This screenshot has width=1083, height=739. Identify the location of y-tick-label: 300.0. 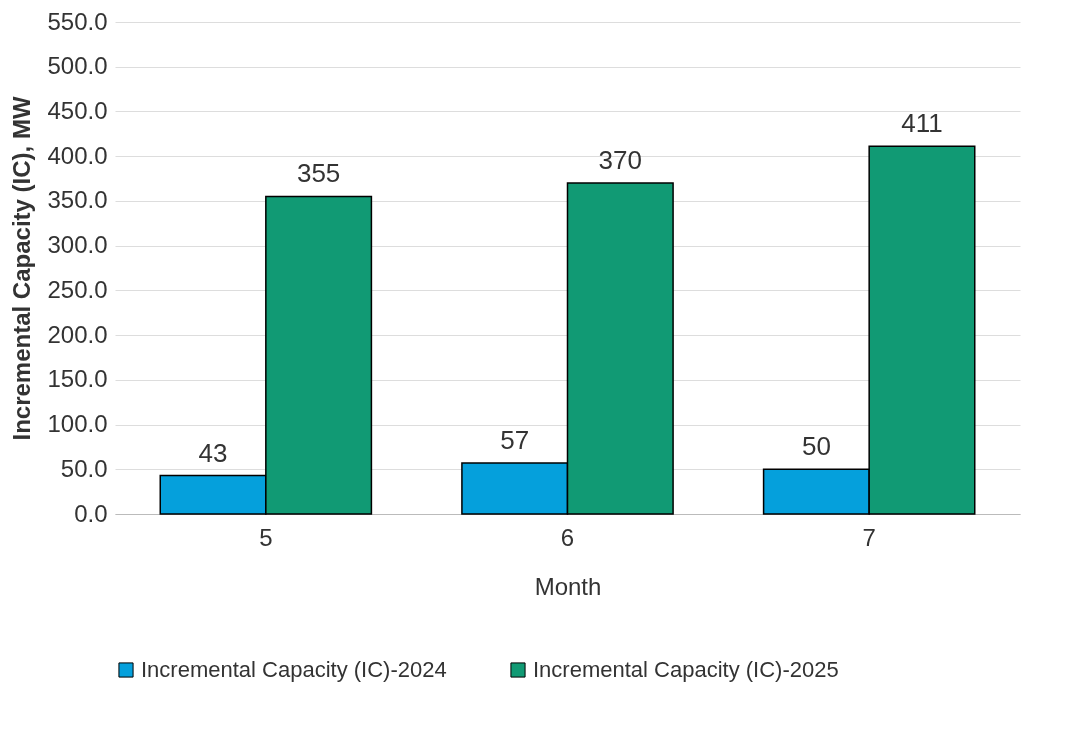
(77, 245).